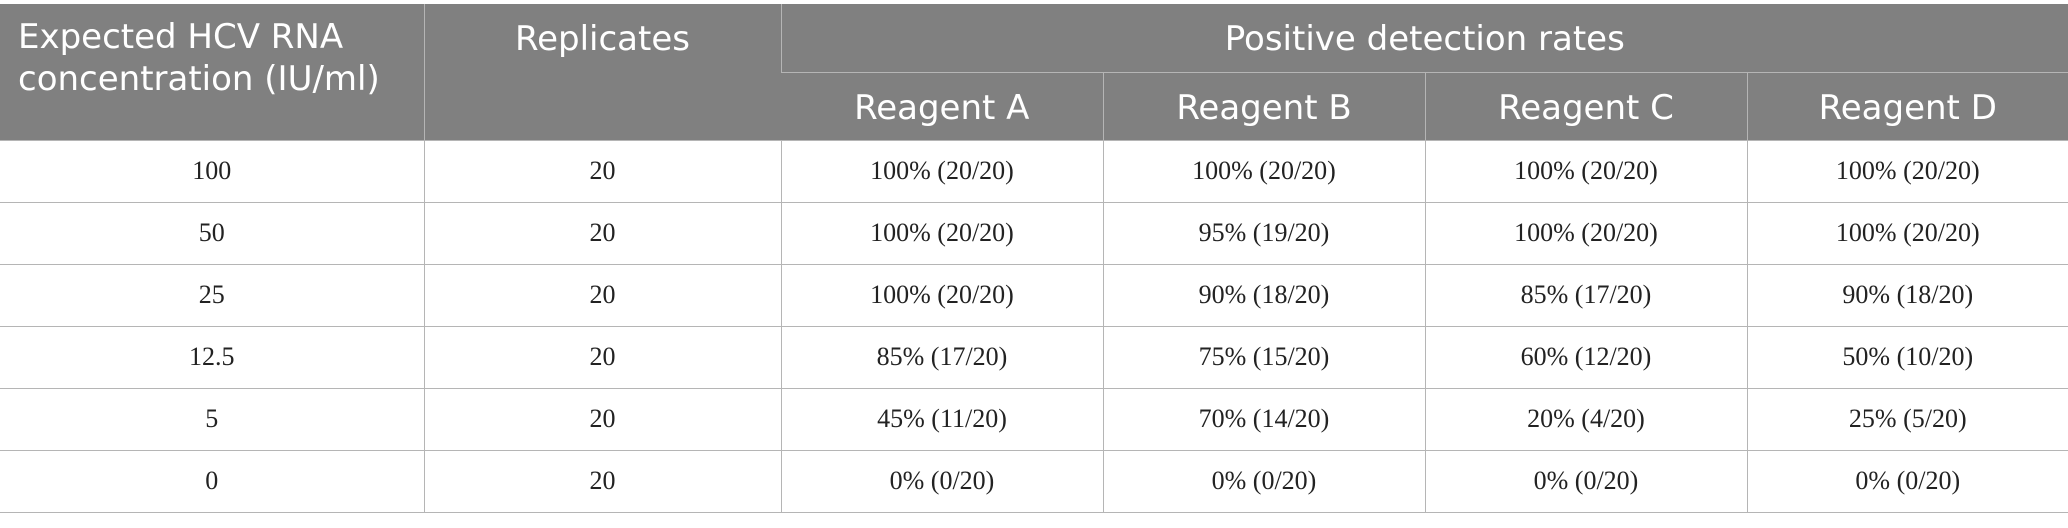 The width and height of the screenshot is (2068, 528). I want to click on cell-reagent-d: 25% (5/20), so click(1907, 419).